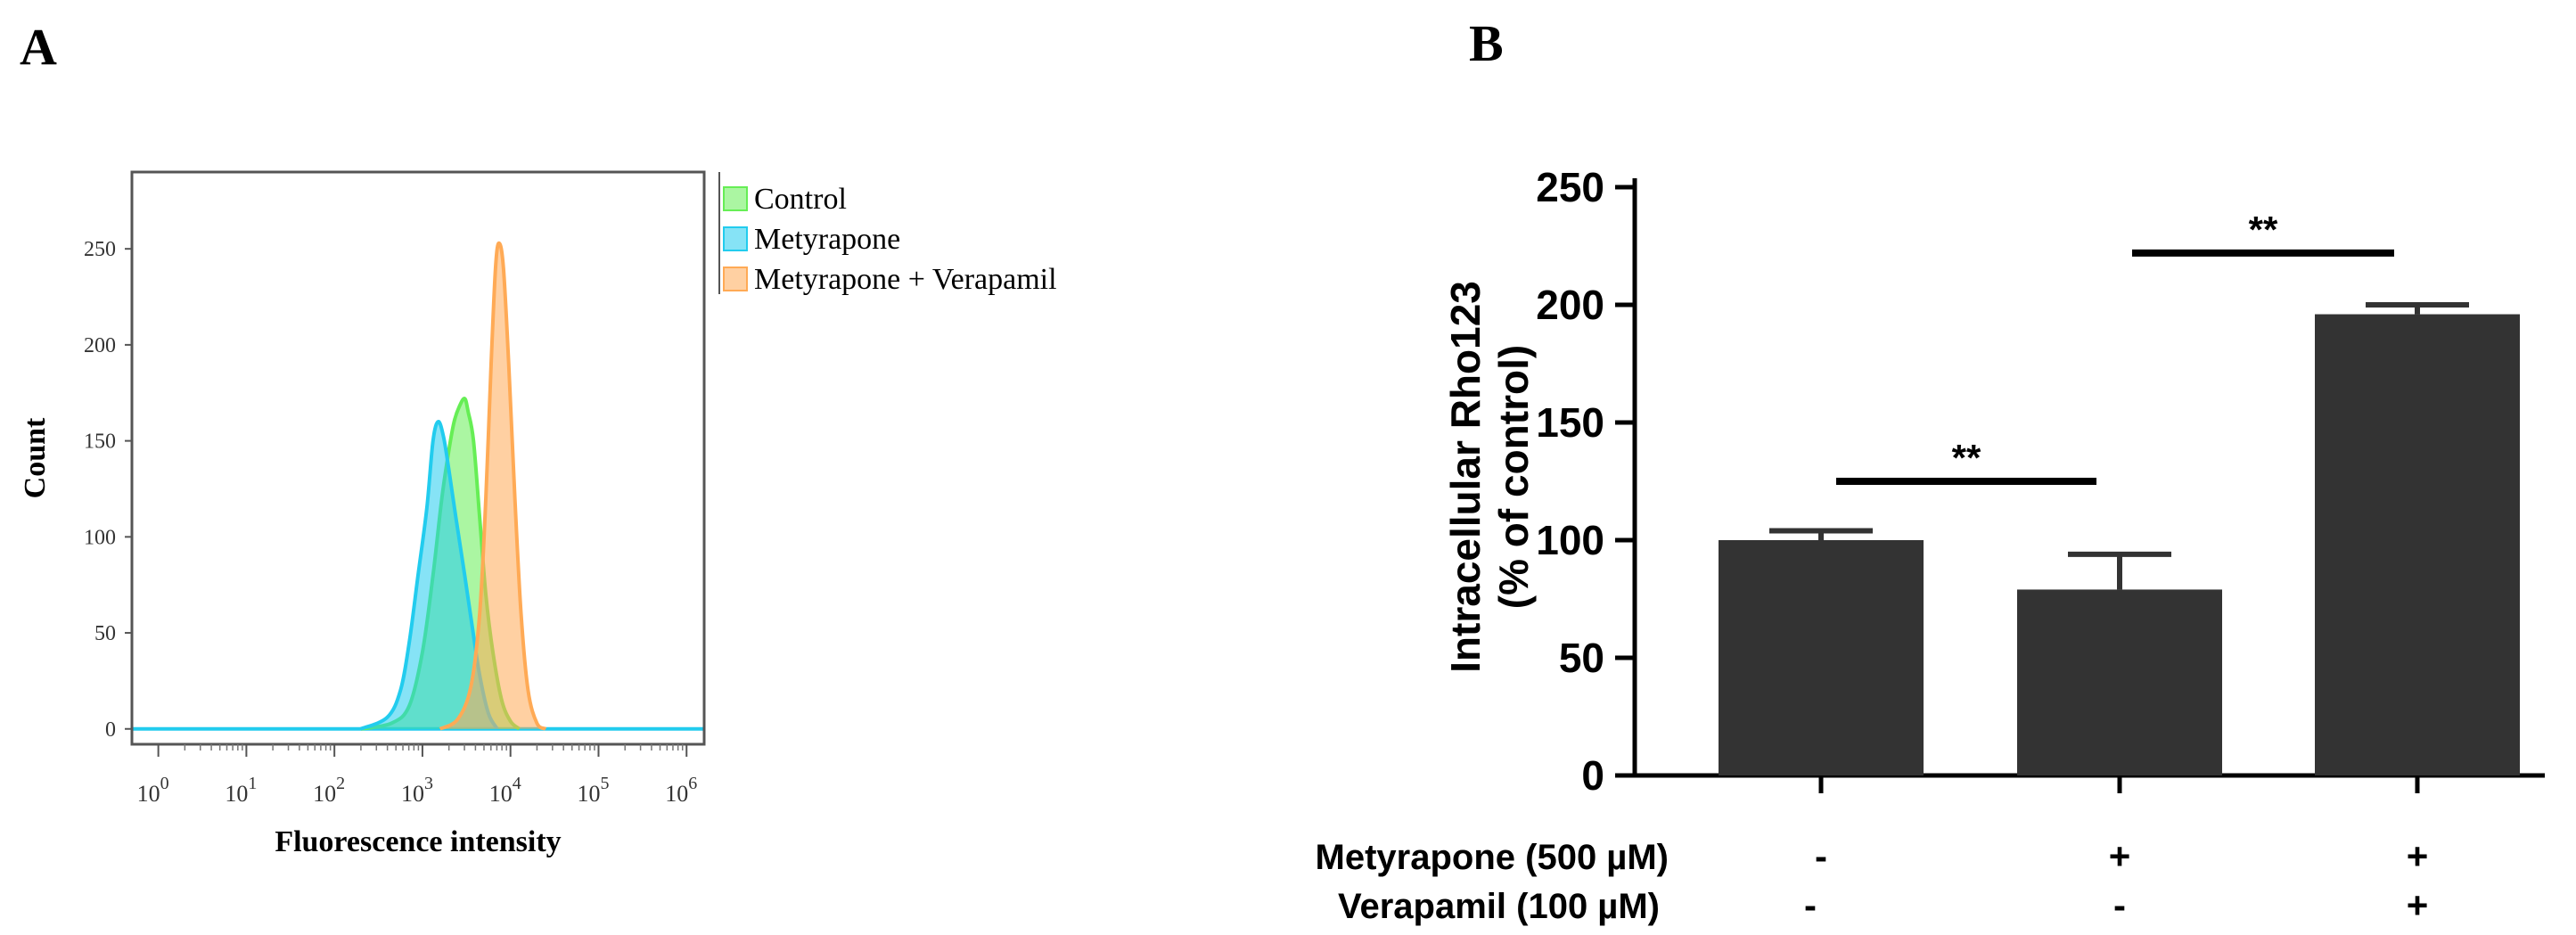 This screenshot has width=2576, height=935. Describe the element at coordinates (100, 537) in the screenshot. I see `histogram-y-tick-label: 100` at that location.